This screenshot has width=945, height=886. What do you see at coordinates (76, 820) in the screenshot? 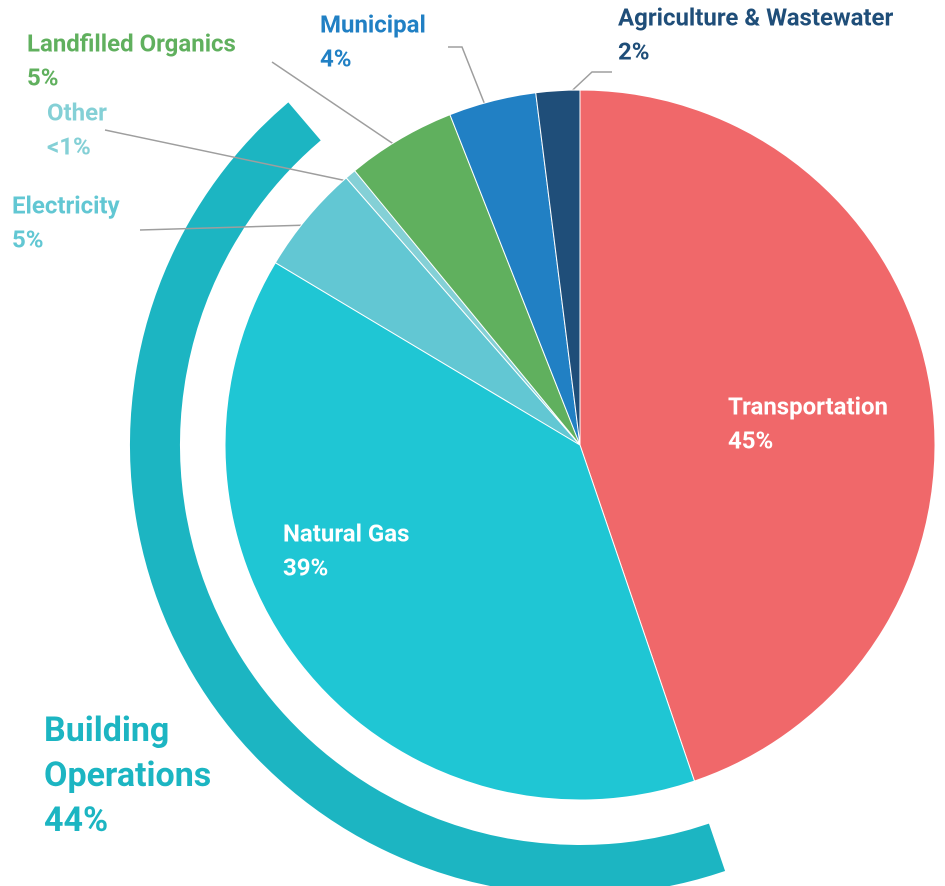
I see `annotation-value: 44%` at bounding box center [76, 820].